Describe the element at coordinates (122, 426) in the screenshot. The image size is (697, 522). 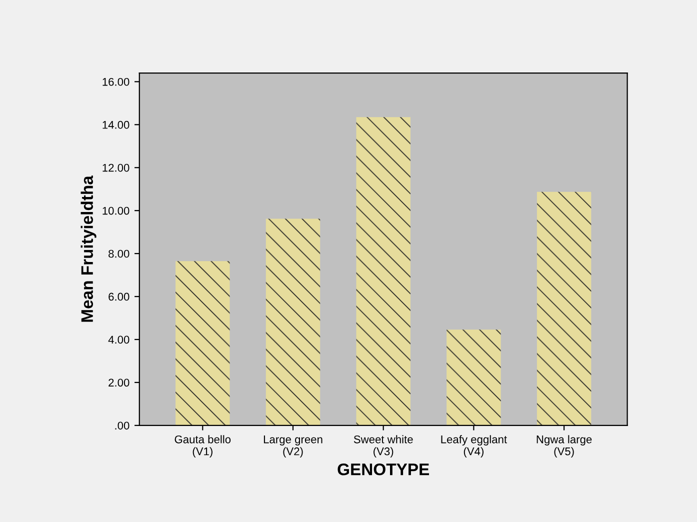
I see `y-tick-label: .00` at that location.